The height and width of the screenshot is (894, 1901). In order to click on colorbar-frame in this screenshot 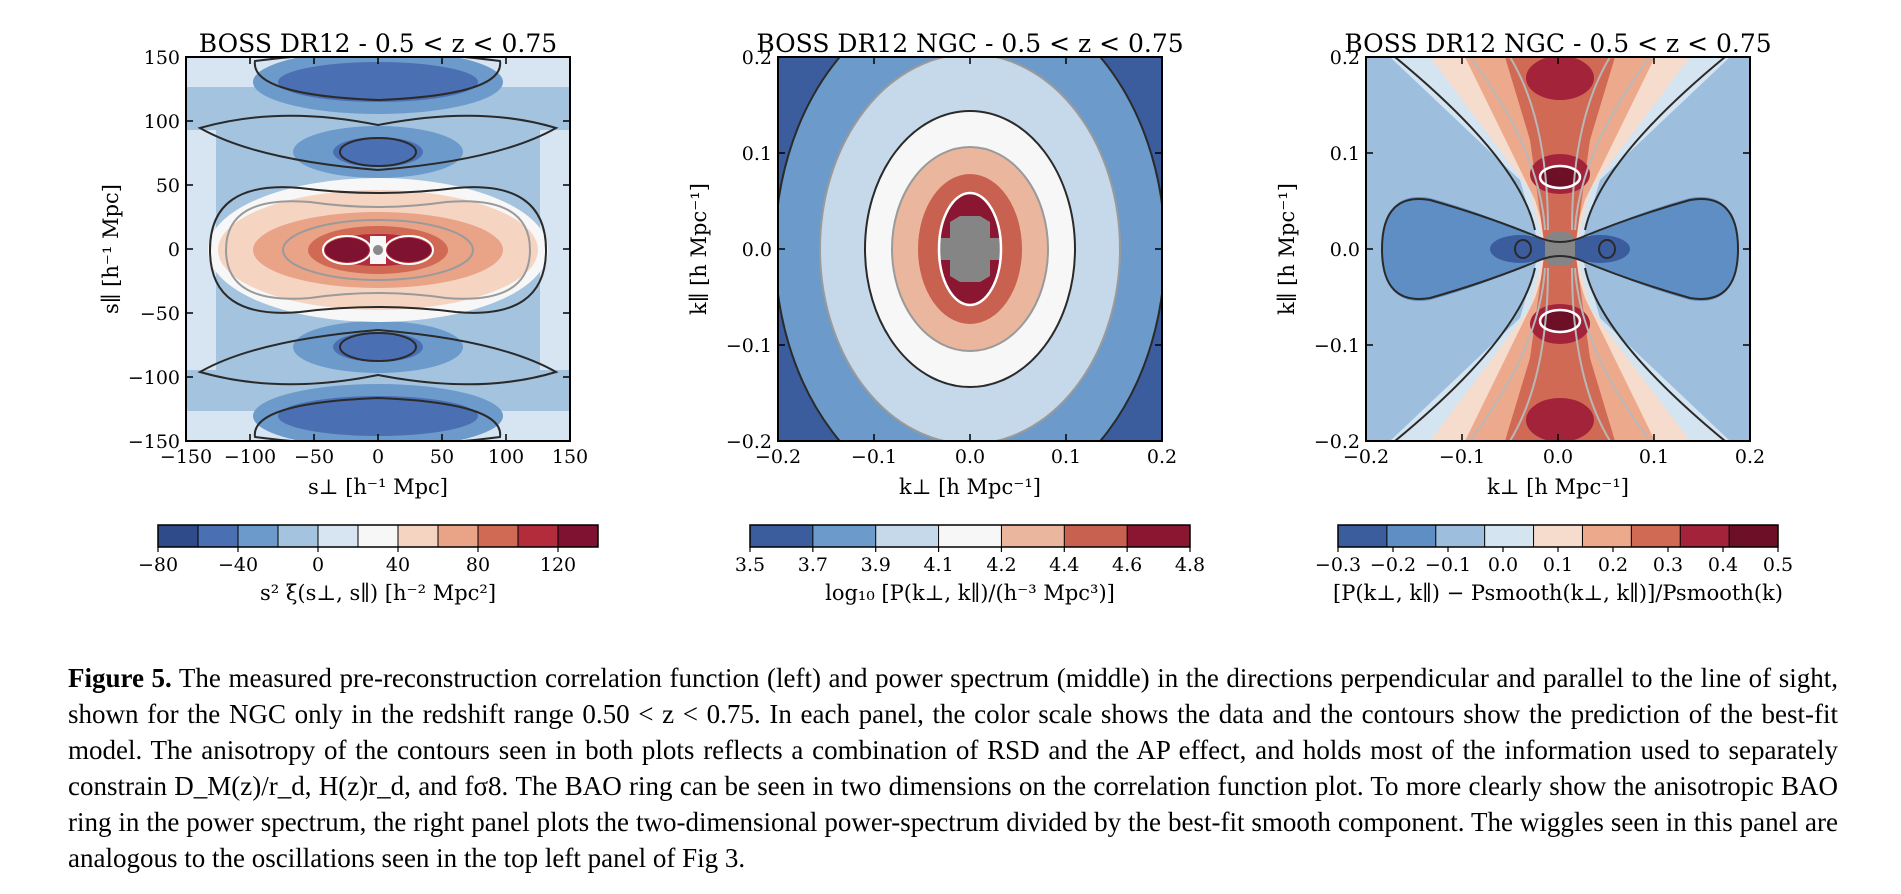, I will do `click(970, 536)`.